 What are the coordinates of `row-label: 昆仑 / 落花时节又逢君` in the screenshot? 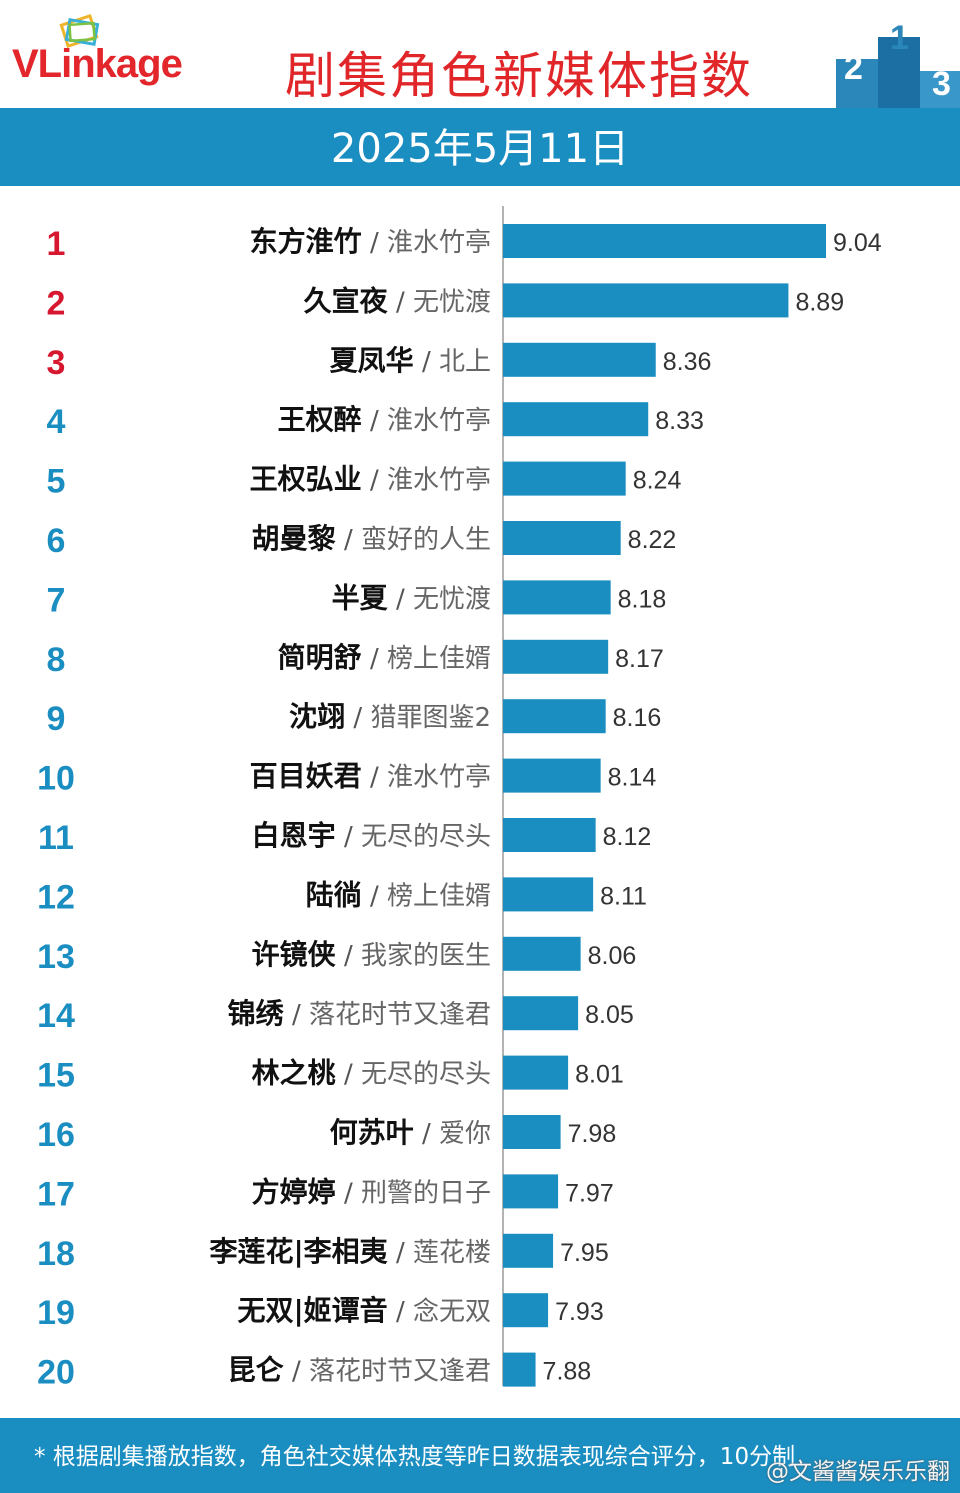 It's located at (359, 1370).